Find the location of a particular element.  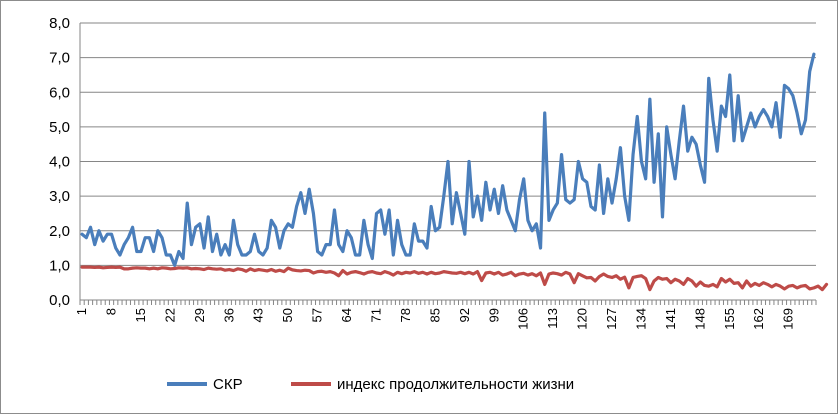

x-tick-label: 57 is located at coordinates (317, 315).